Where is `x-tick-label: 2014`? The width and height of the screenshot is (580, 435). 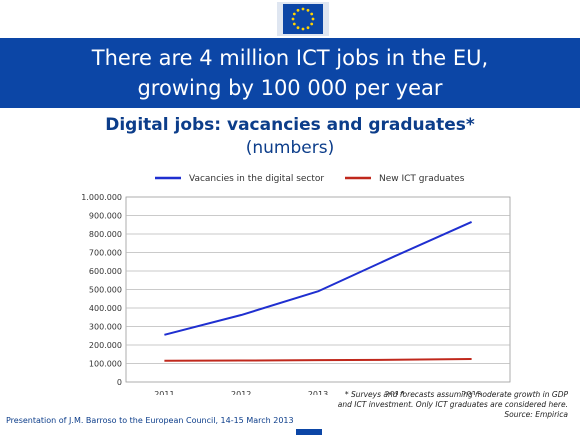
x-tick-label: 2014 is located at coordinates (395, 392).